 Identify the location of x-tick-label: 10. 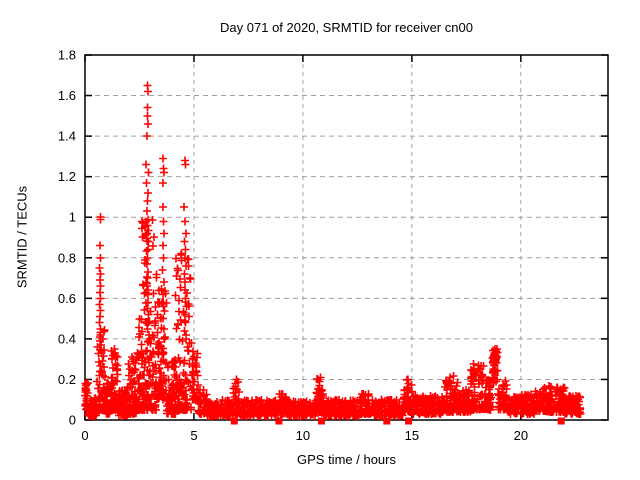
(303, 435).